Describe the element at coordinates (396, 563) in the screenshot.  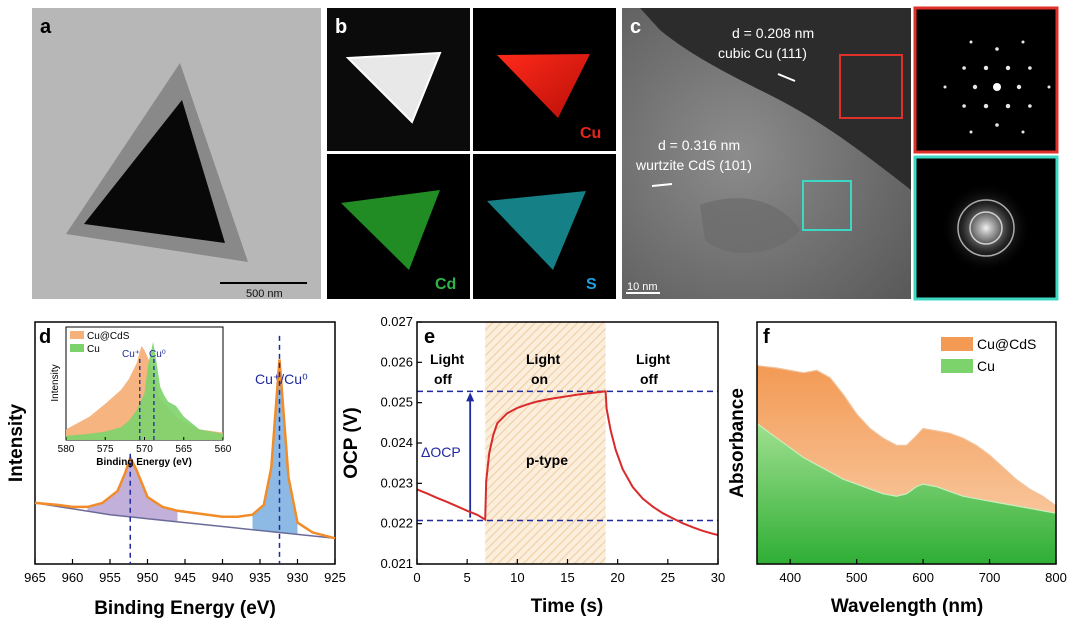
I see `y-tick-label-e: 0.021` at that location.